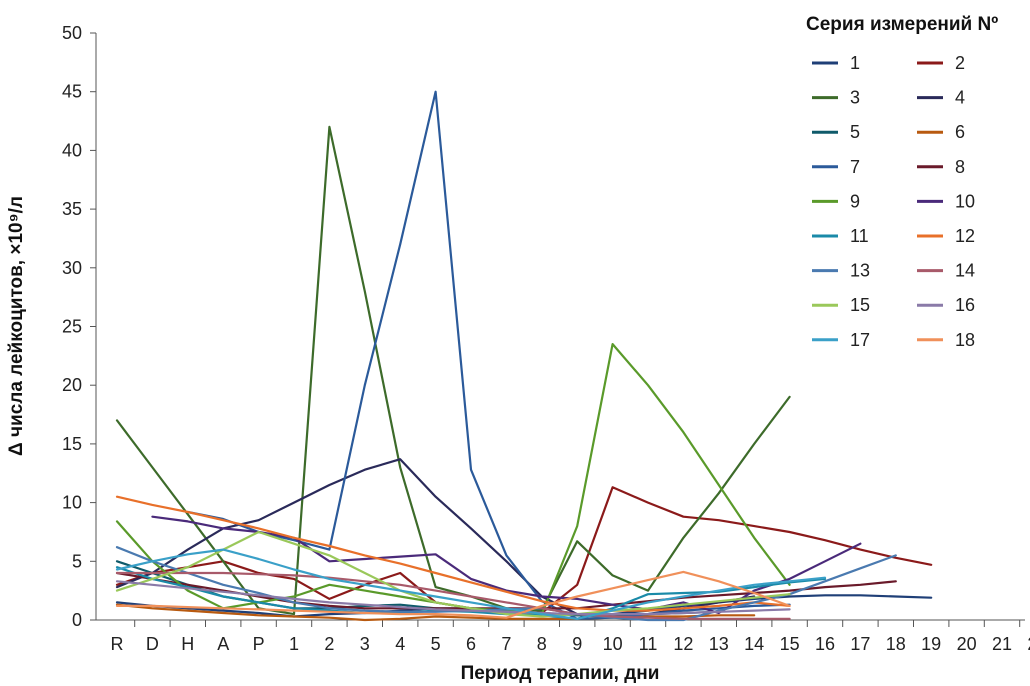 The width and height of the screenshot is (1030, 686). Describe the element at coordinates (946, 340) in the screenshot. I see `legend-item-18: 18` at that location.